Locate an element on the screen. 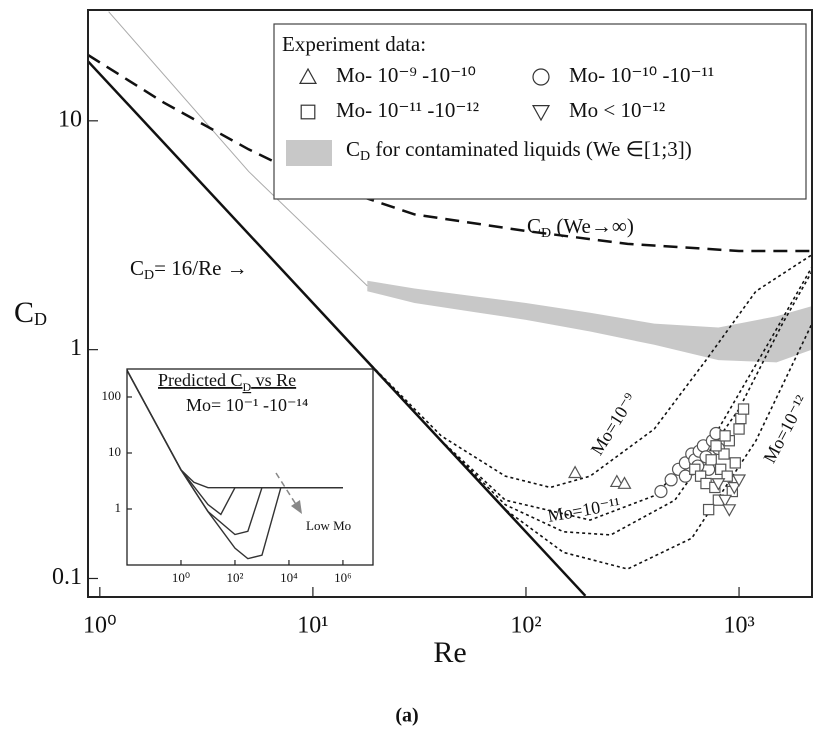 The width and height of the screenshot is (814, 729). legend-label: CD for contaminated liquids (We ∈[1;3]) is located at coordinates (519, 150).